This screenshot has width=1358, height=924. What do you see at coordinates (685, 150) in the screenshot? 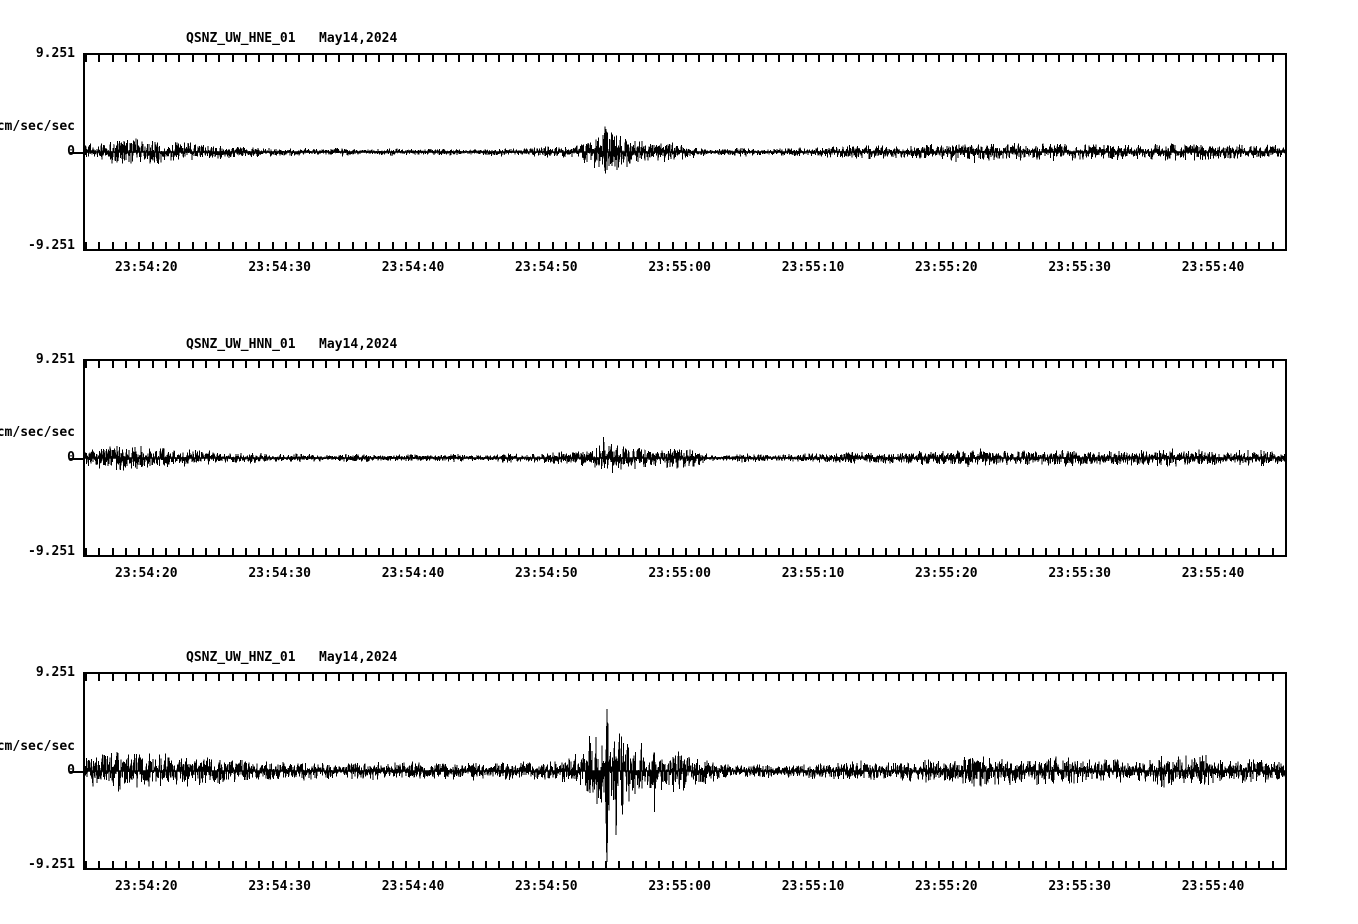
I see `waveform-hne` at bounding box center [685, 150].